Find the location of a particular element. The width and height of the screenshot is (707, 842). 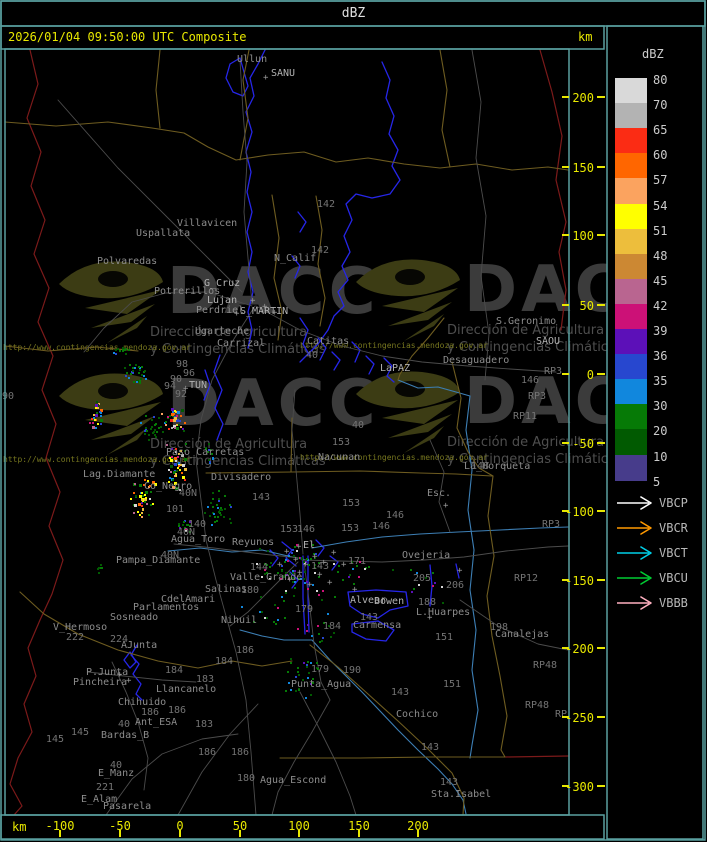

watermark-caption-line1: Dirección de Agricultura is located at coordinates (229, 444).